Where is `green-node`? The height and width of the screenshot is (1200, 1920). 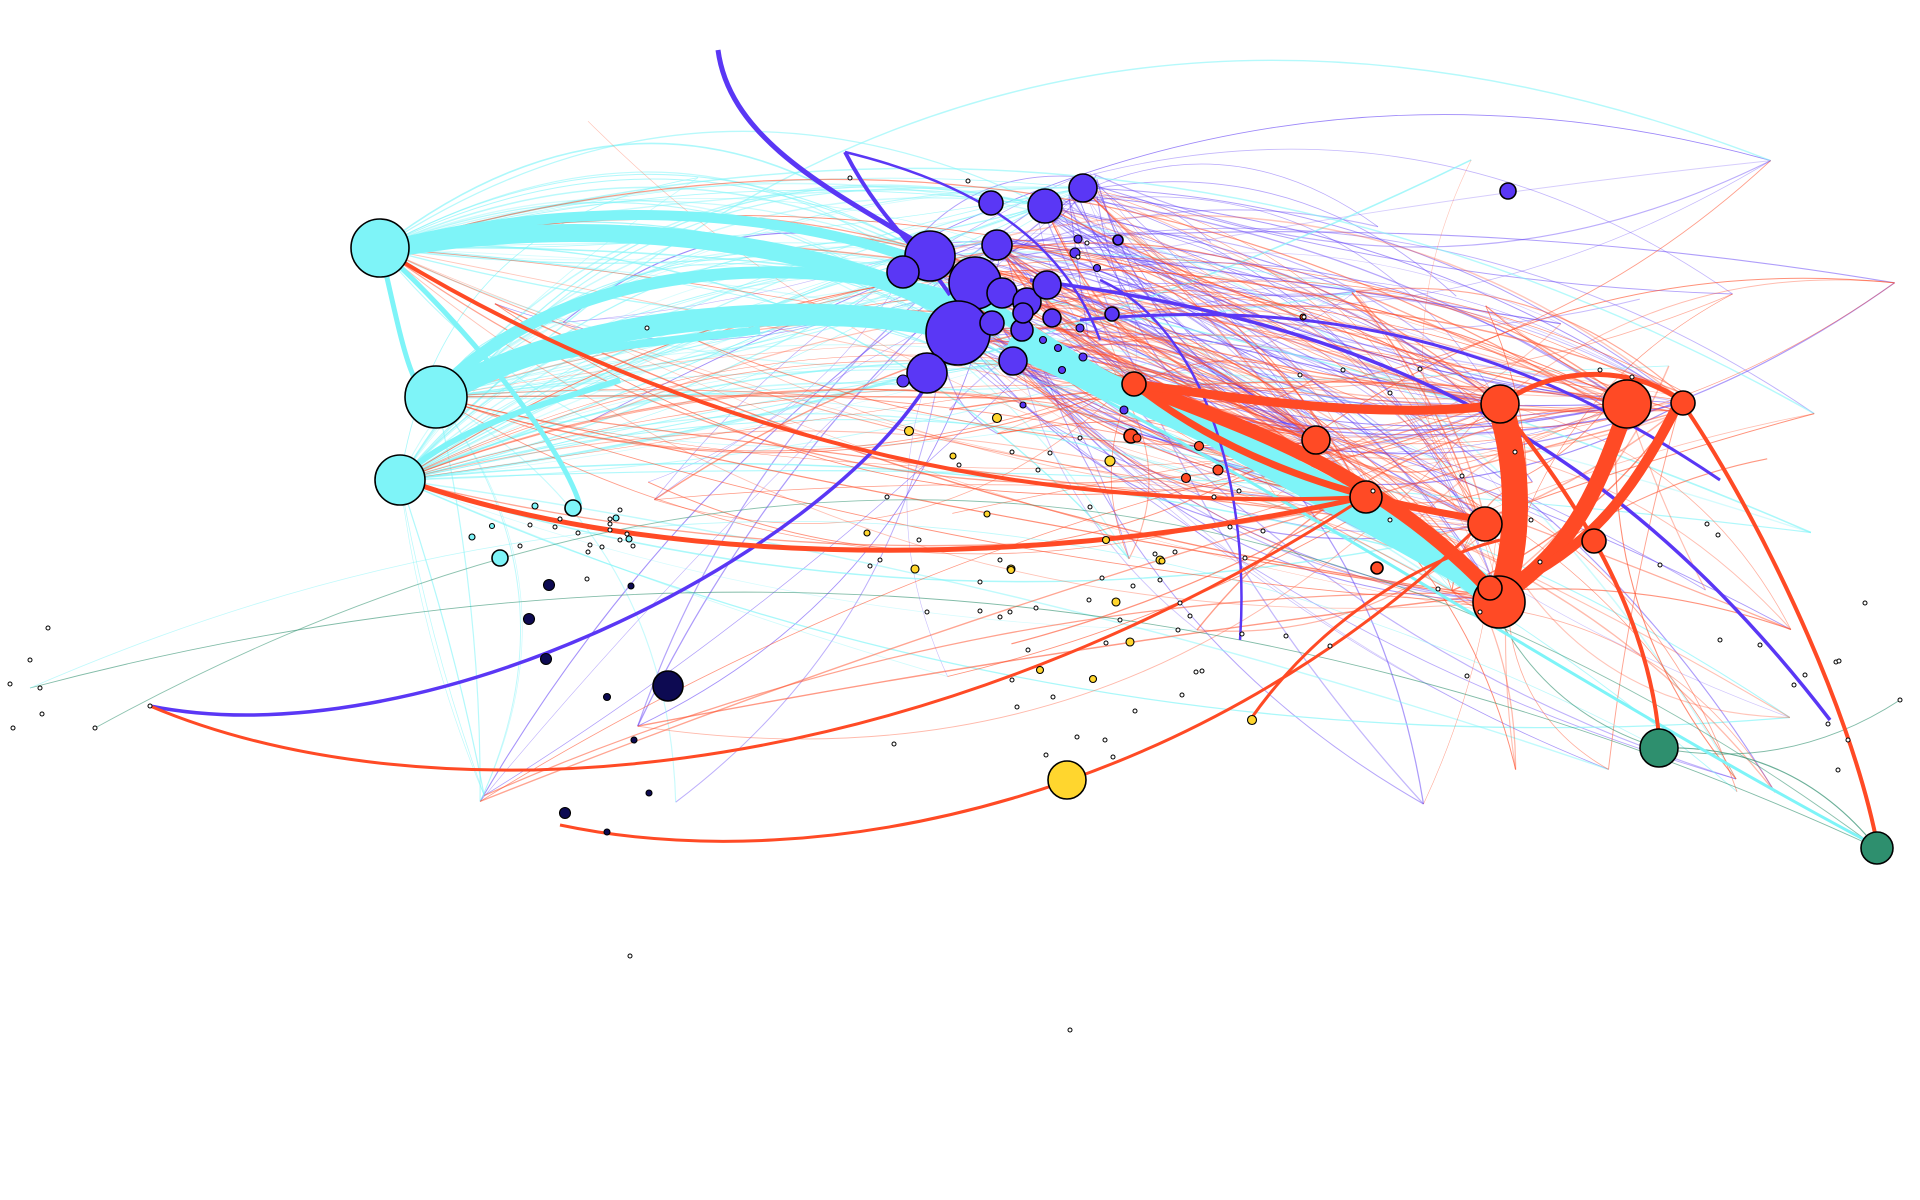
green-node is located at coordinates (1659, 748).